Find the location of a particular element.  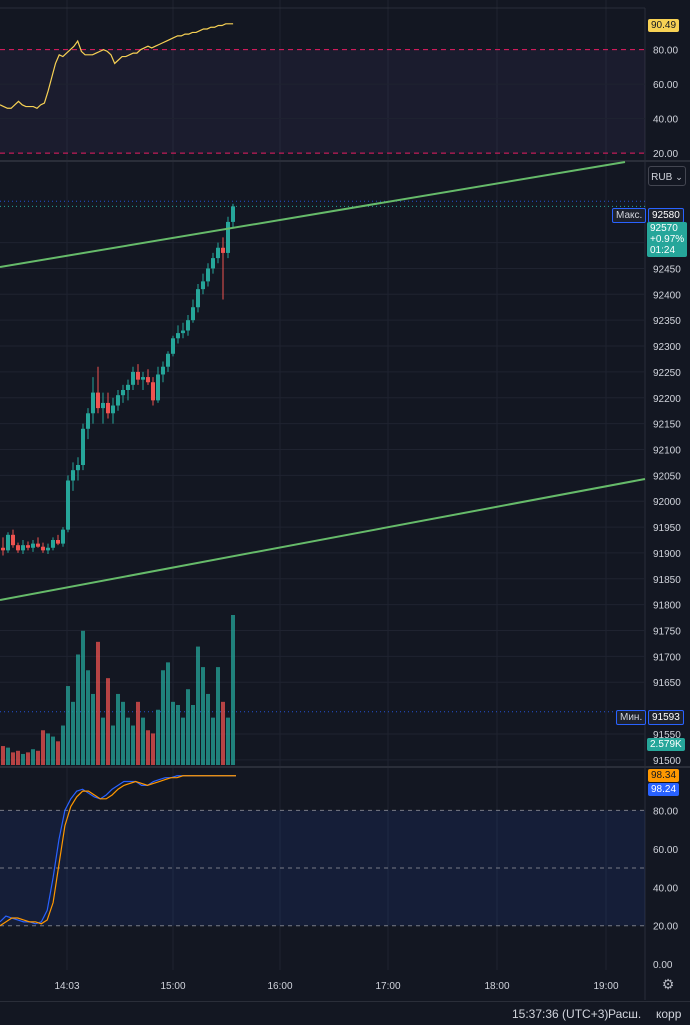

price-tick-label: 91750 is located at coordinates (667, 632).